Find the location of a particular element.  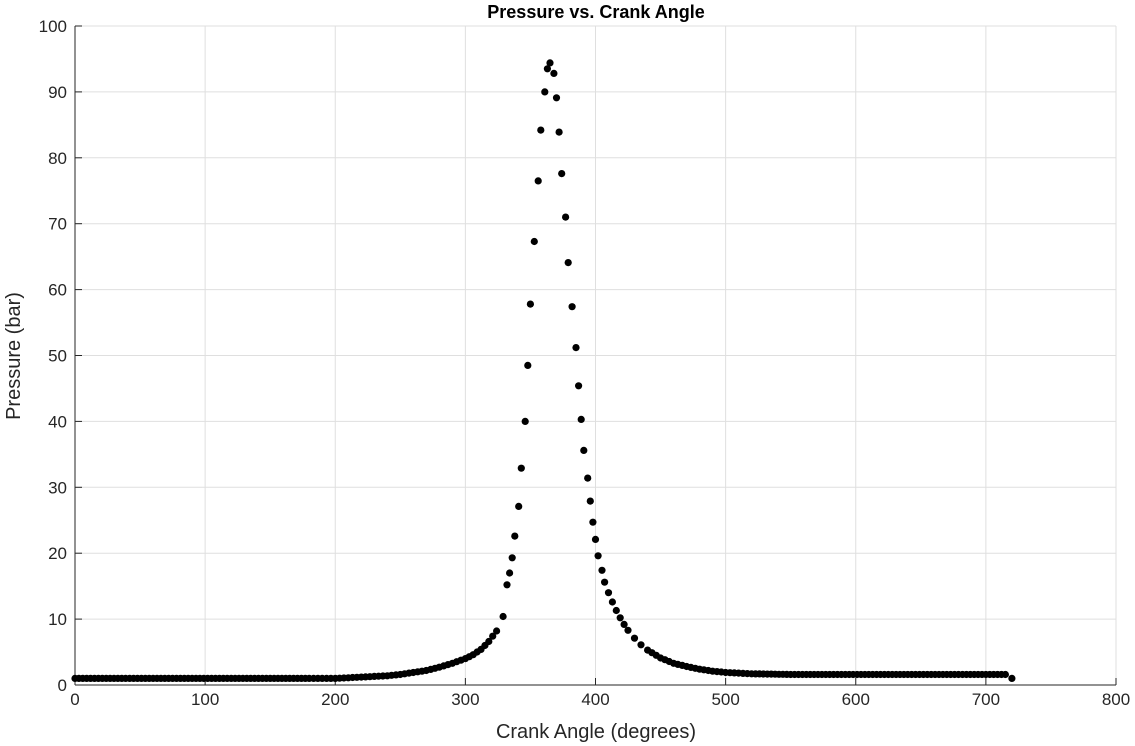

y-tick-label: 90 is located at coordinates (57, 92).